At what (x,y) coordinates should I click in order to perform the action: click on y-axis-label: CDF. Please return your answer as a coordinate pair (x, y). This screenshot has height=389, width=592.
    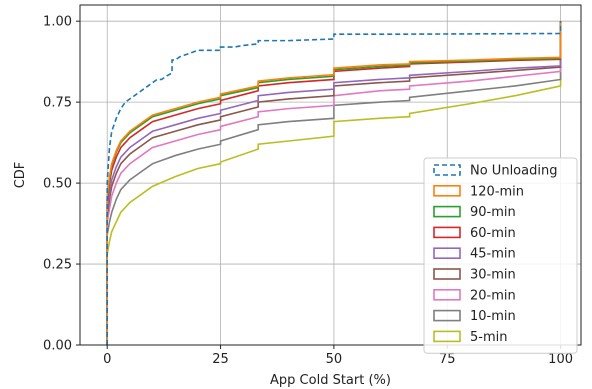
    Looking at the image, I should click on (20, 175).